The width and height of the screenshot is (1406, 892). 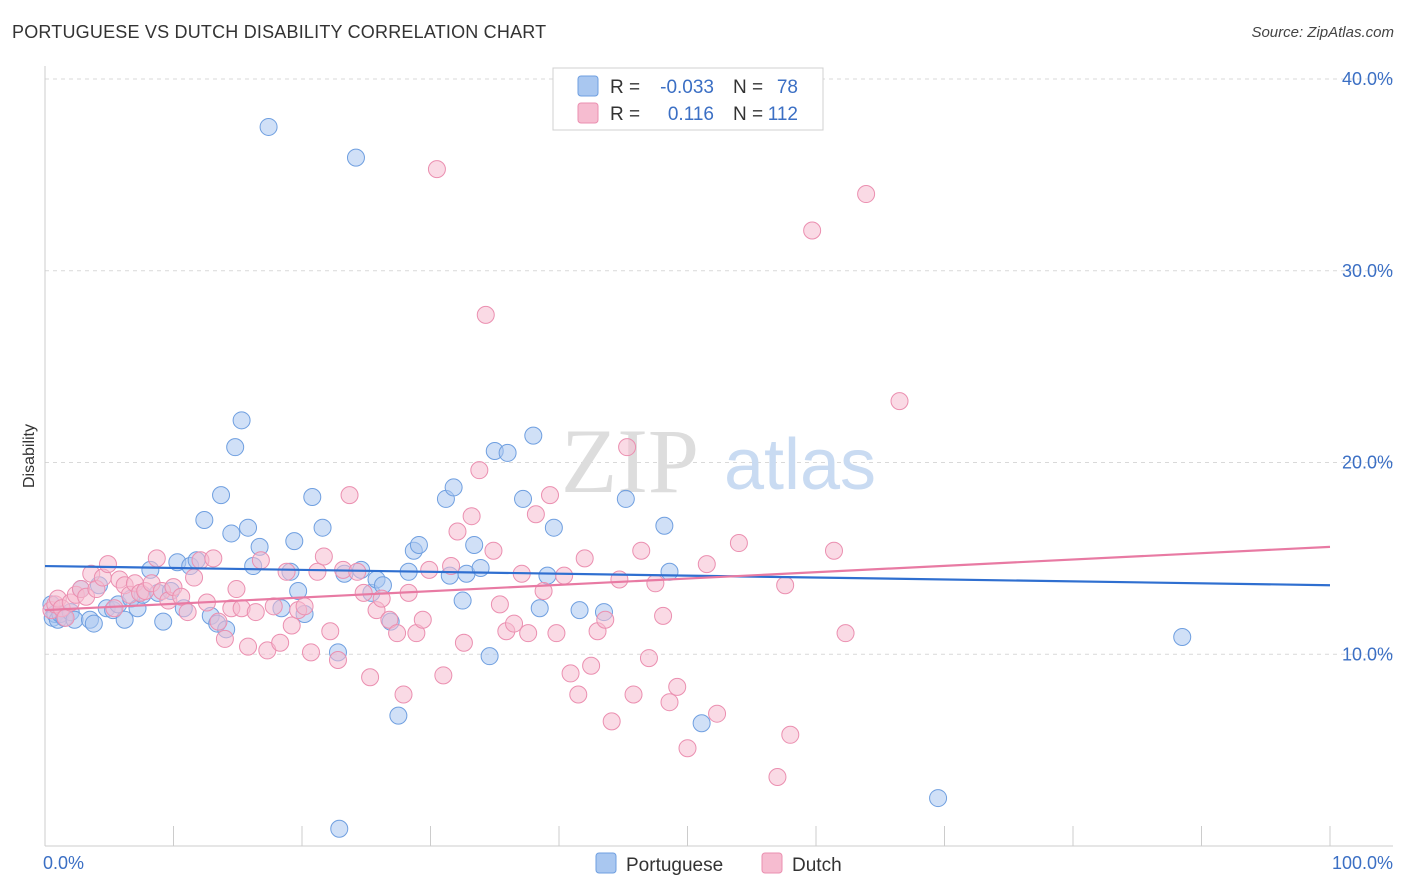 I want to click on bottom-legend-swatch-dutch, so click(x=772, y=863).